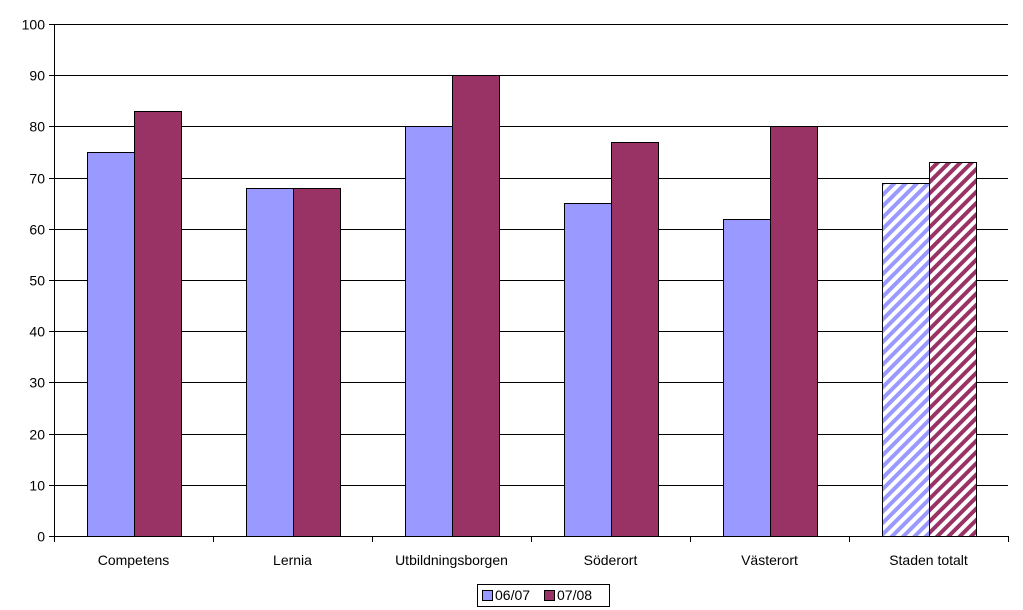 The height and width of the screenshot is (610, 1023). What do you see at coordinates (906, 360) in the screenshot?
I see `bar-06-07-staden-totalt` at bounding box center [906, 360].